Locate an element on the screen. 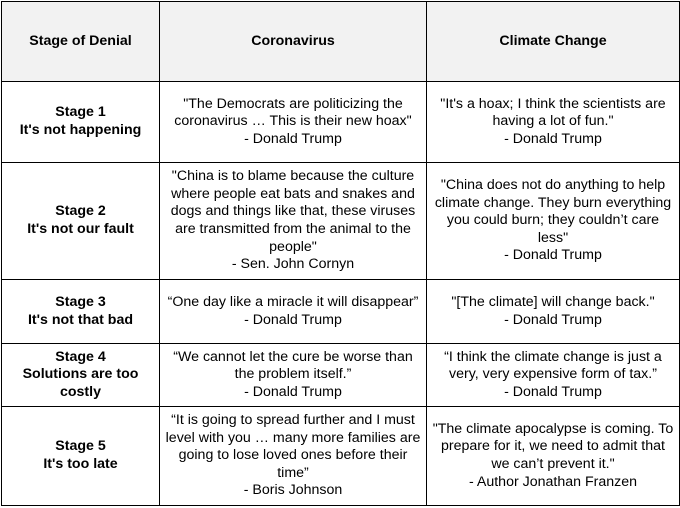 The width and height of the screenshot is (680, 508). coronavirus-source: - Sen. John Cornyn is located at coordinates (293, 264).